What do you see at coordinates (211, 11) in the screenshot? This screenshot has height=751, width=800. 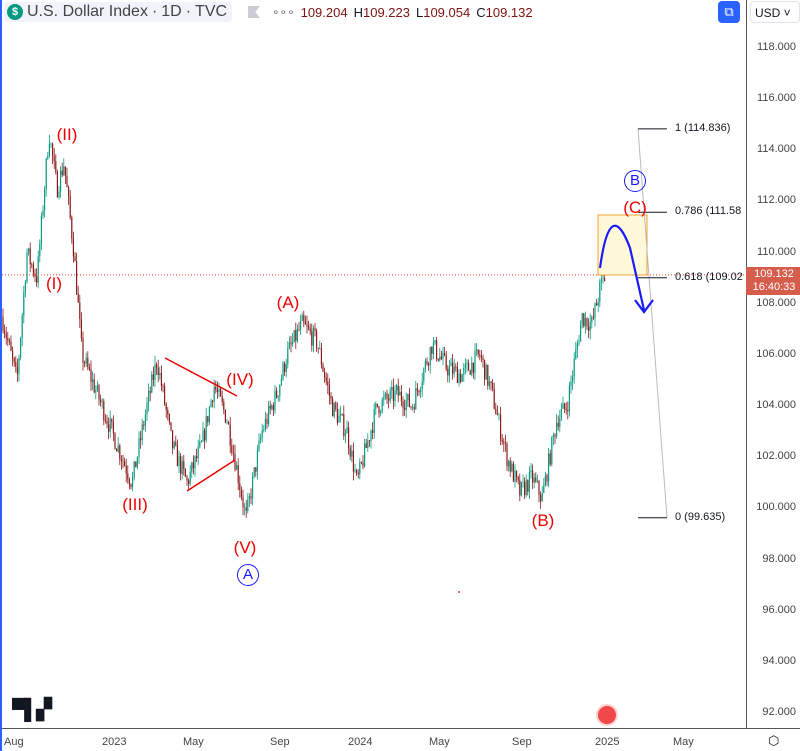 I see `source: TVC` at bounding box center [211, 11].